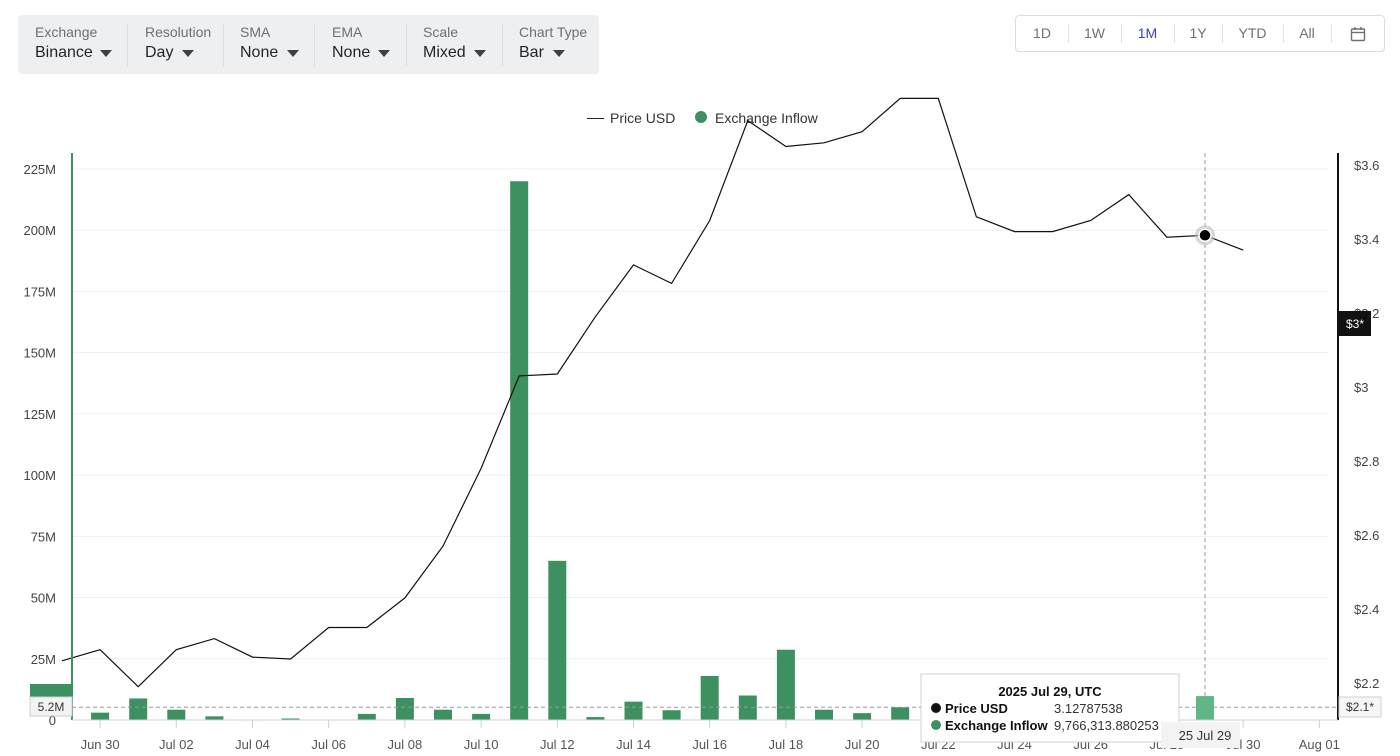 This screenshot has width=1400, height=756. I want to click on right-y-axis-labels: $2.2$2.4$2.6$2.8$3$3.2$3.4$3.6, so click(1366, 424).